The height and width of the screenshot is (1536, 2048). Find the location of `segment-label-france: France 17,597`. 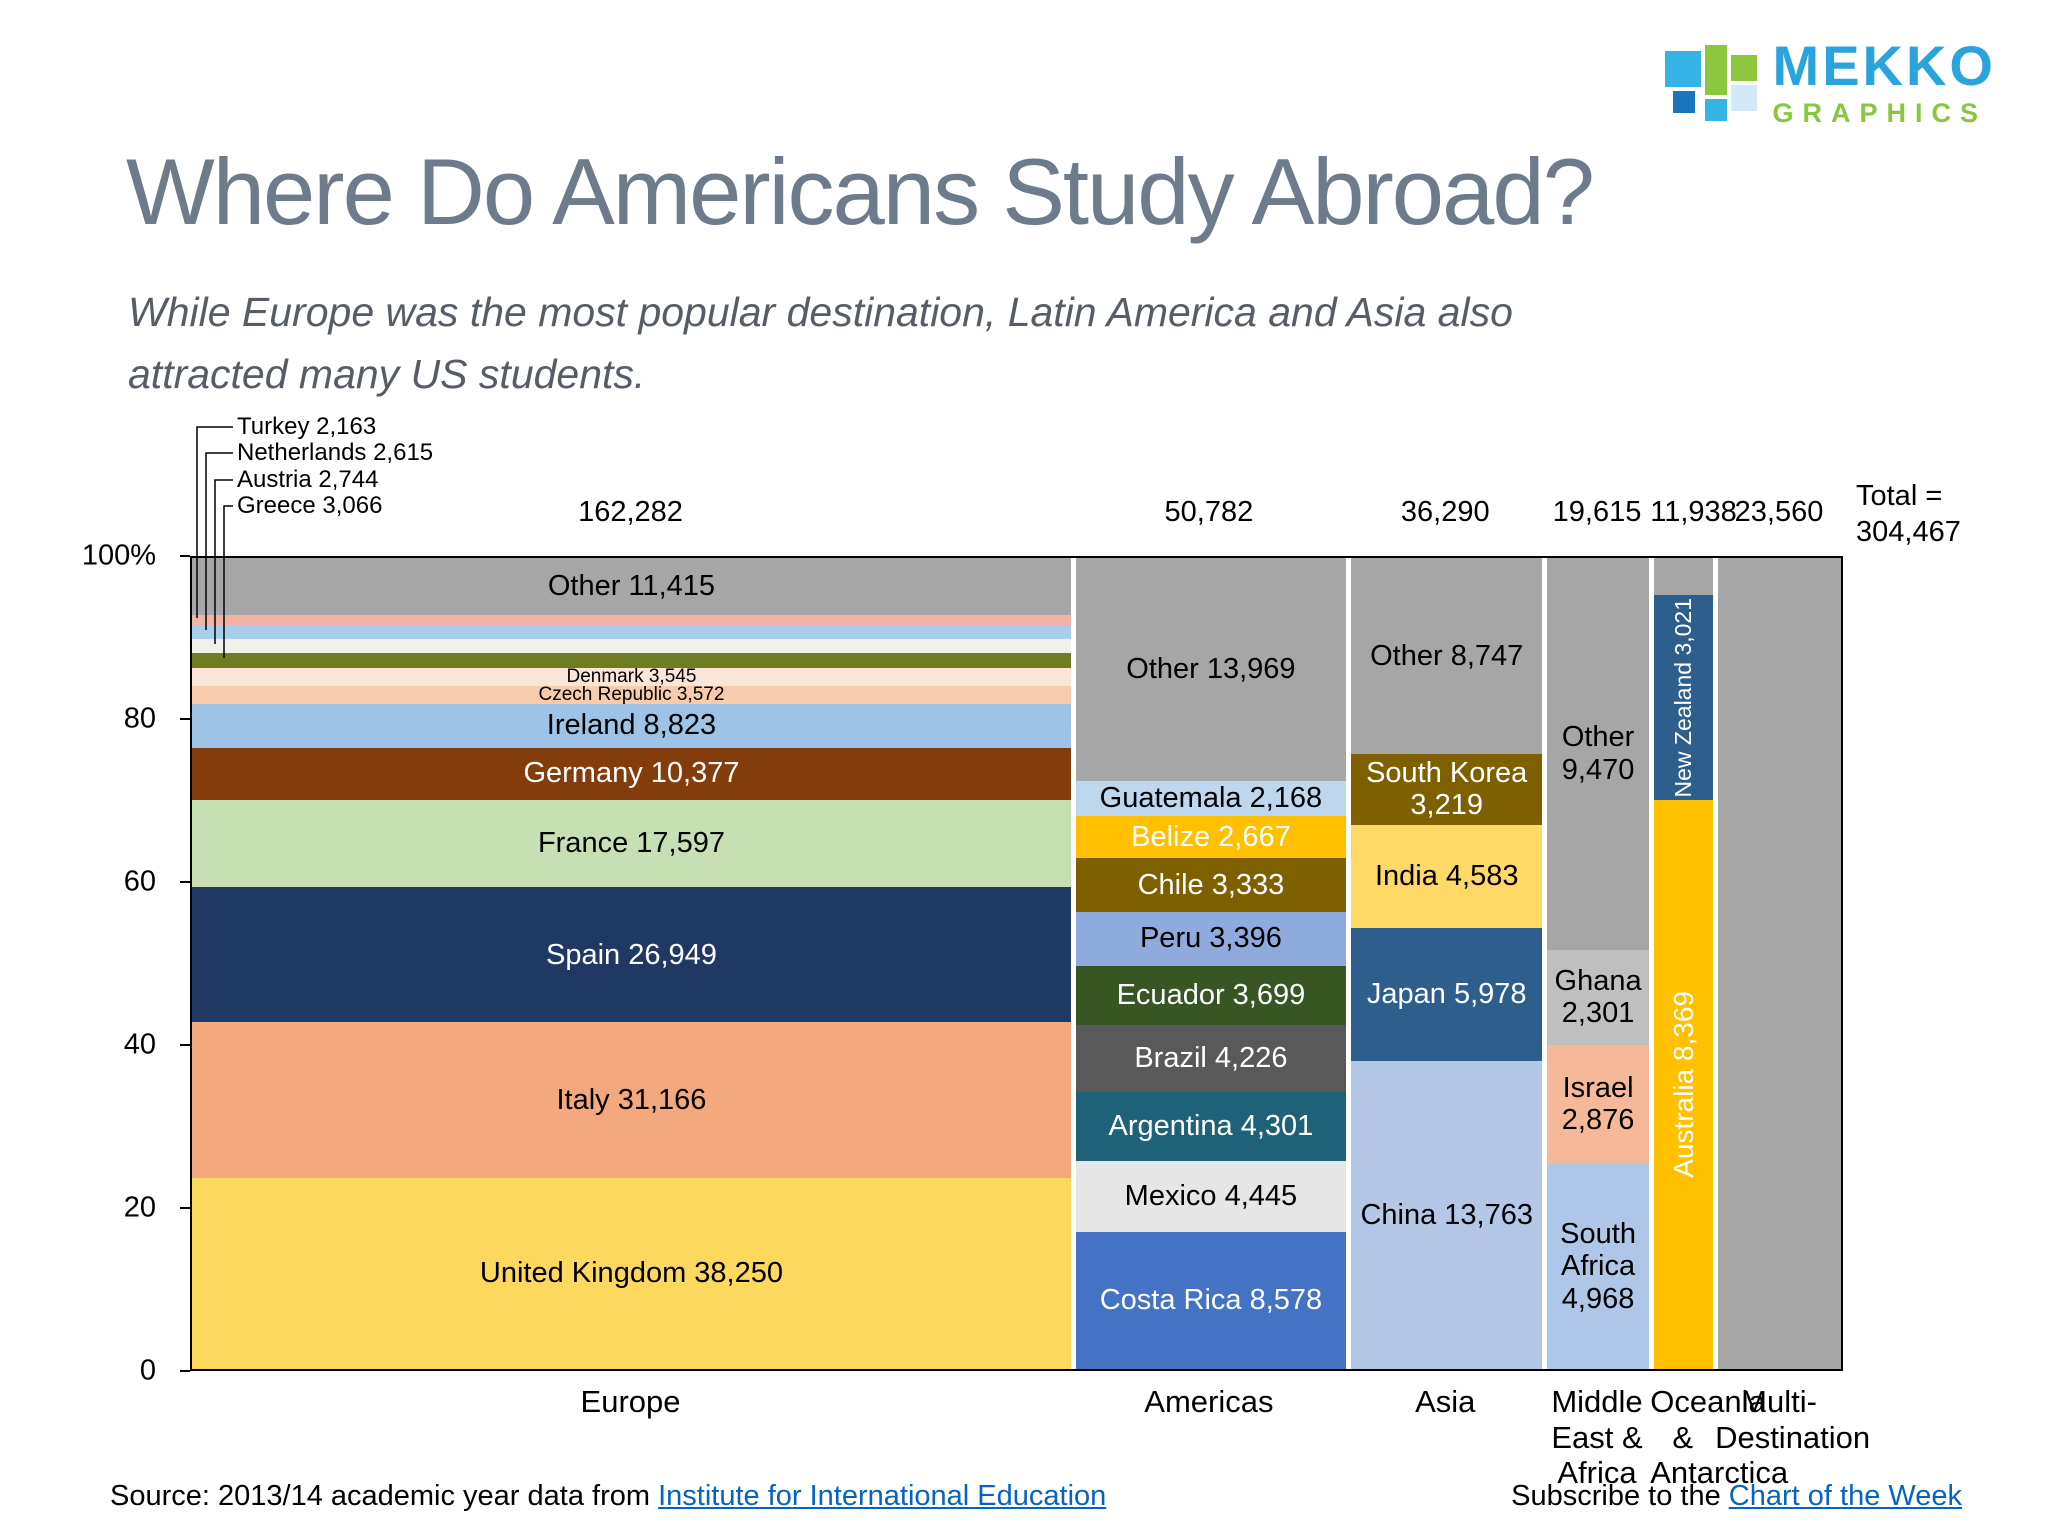

segment-label-france: France 17,597 is located at coordinates (631, 843).